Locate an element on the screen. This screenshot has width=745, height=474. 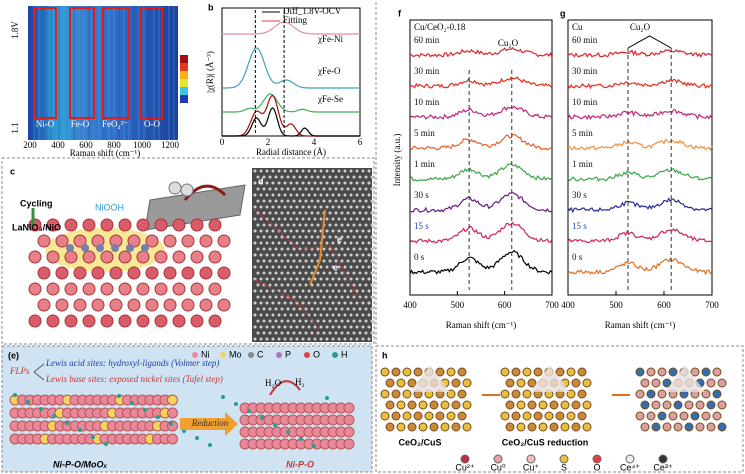
spectrum is located at coordinates (640, 205).